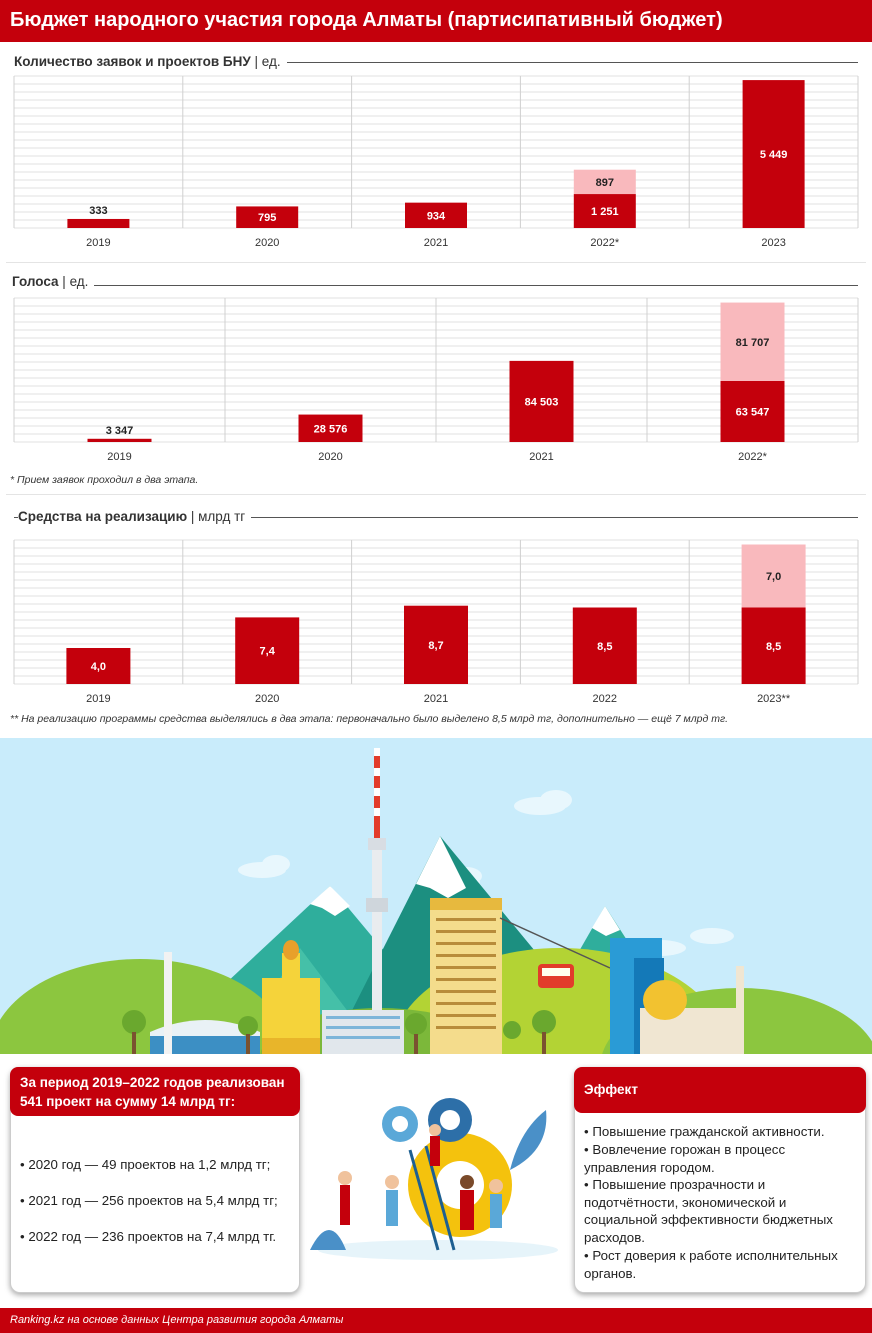  Describe the element at coordinates (135, 516) in the screenshot. I see `chart3-title: Средства на реализацию | млрд тг` at that location.